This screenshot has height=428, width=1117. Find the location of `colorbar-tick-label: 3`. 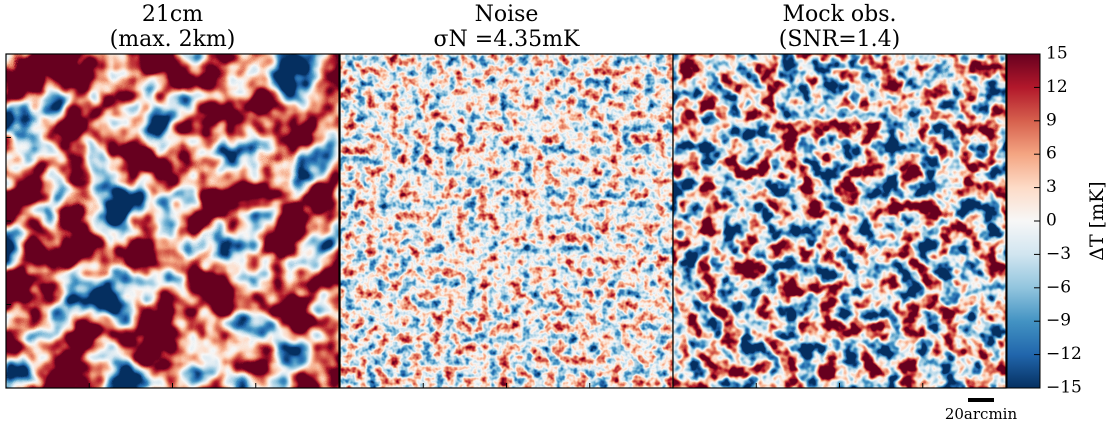

colorbar-tick-label: 3 is located at coordinates (1051, 187).